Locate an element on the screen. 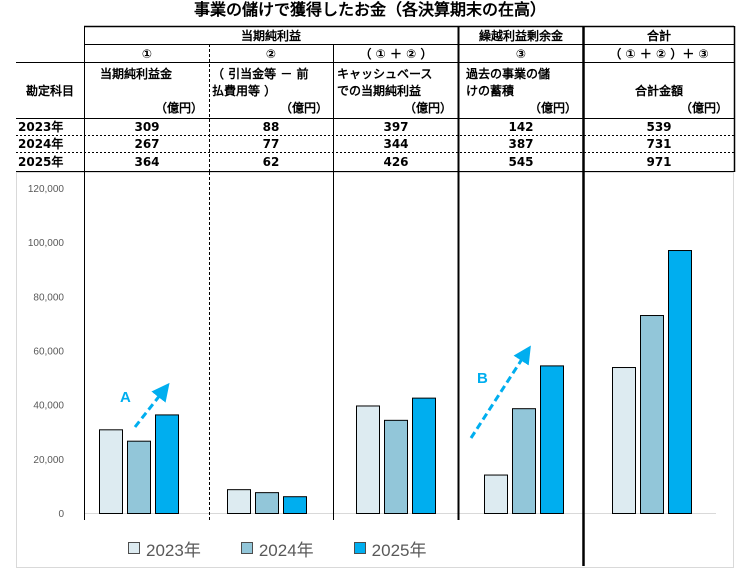 Image resolution: width=740 pixels, height=574 pixels. legend-label: 2025年 is located at coordinates (399, 550).